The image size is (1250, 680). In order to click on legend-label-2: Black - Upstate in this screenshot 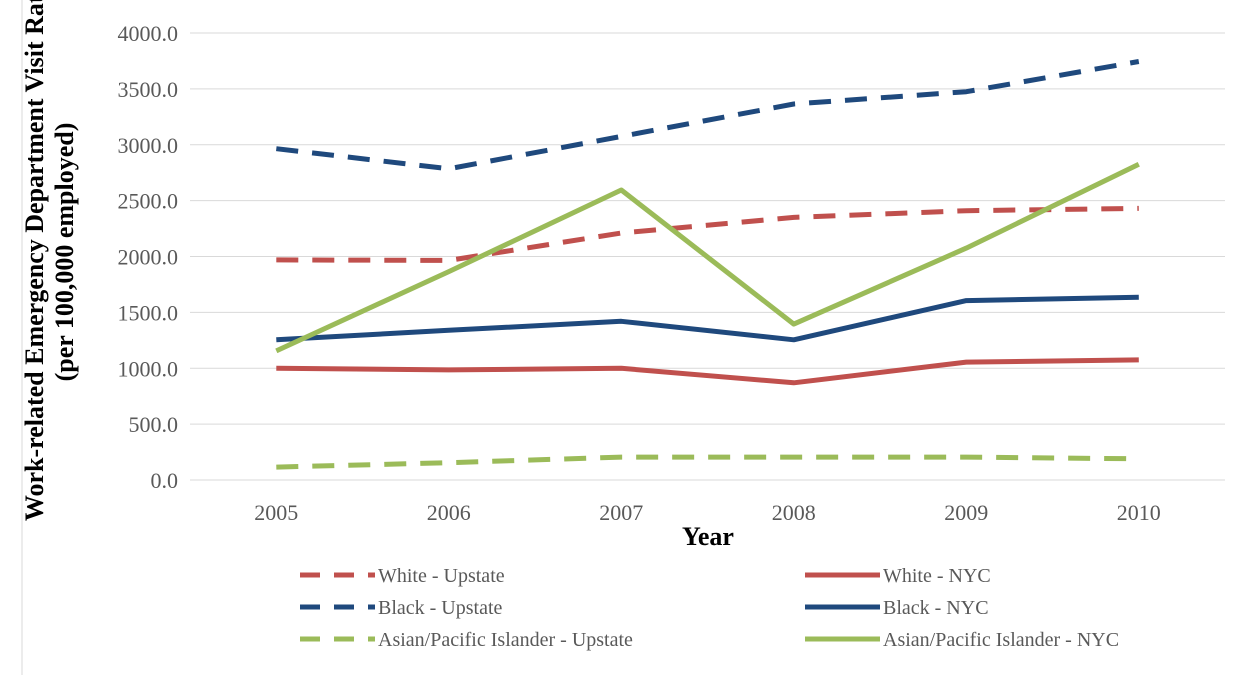, I will do `click(440, 608)`.